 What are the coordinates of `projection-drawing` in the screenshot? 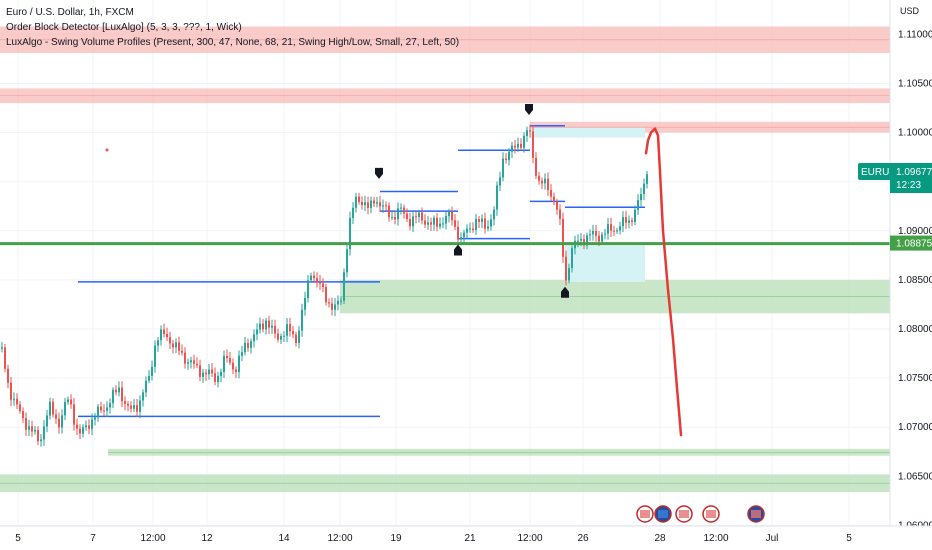 It's located at (663, 282).